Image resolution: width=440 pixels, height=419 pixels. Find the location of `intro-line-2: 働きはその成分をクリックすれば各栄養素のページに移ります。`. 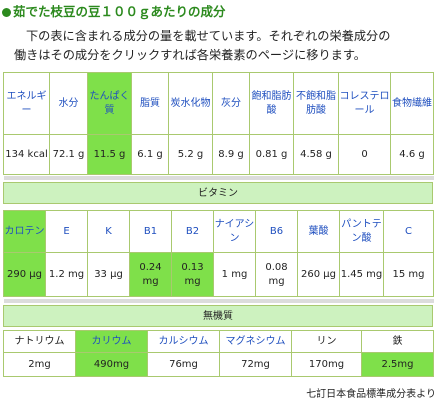

intro-line-2: 働きはその成分をクリックすれば各栄養素のページに移ります。 is located at coordinates (190, 55).